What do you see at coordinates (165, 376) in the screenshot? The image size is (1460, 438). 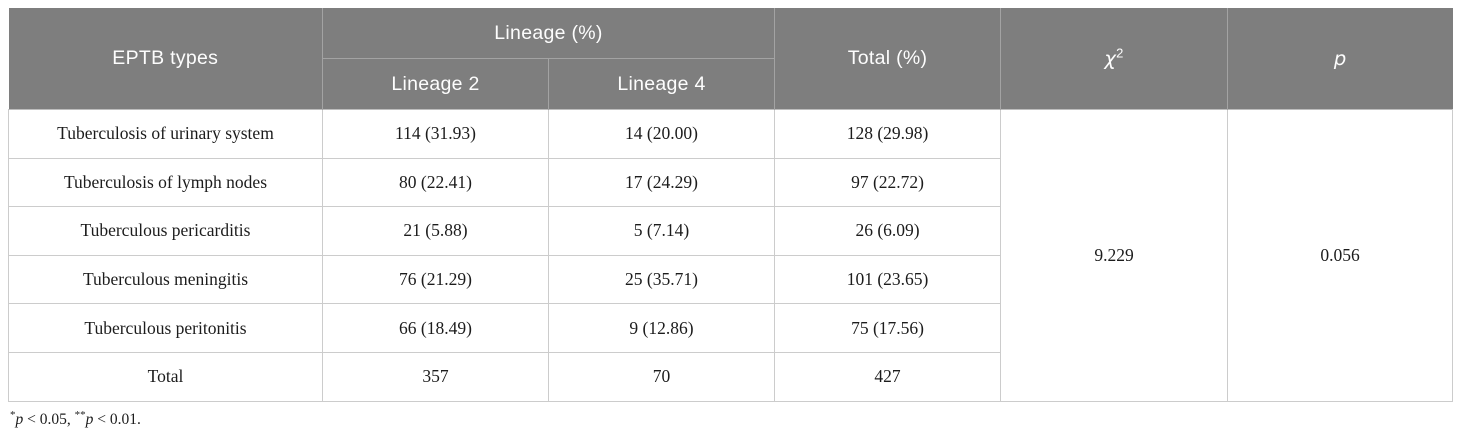 I see `cell-eptb-type: Total` at bounding box center [165, 376].